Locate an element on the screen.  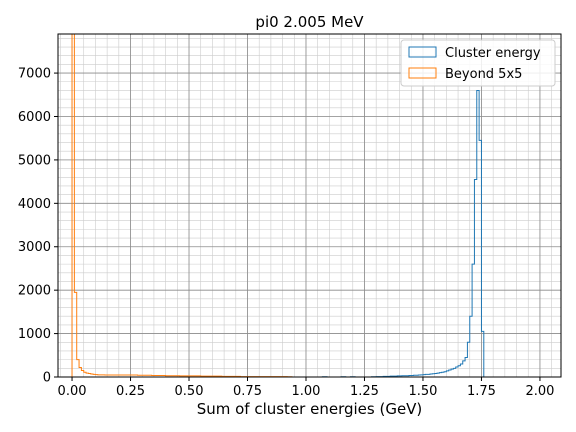
legend-swatch-beyond-5x5 is located at coordinates (422, 73).